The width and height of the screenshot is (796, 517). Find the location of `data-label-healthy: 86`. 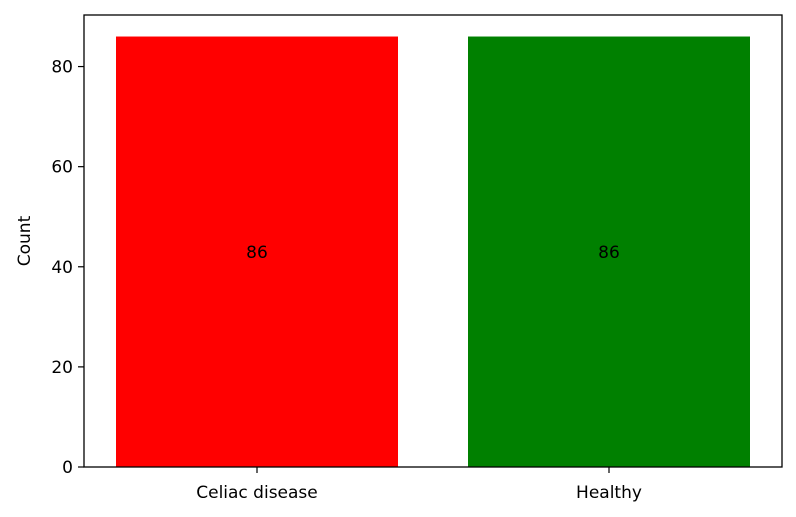

data-label-healthy: 86 is located at coordinates (609, 253).